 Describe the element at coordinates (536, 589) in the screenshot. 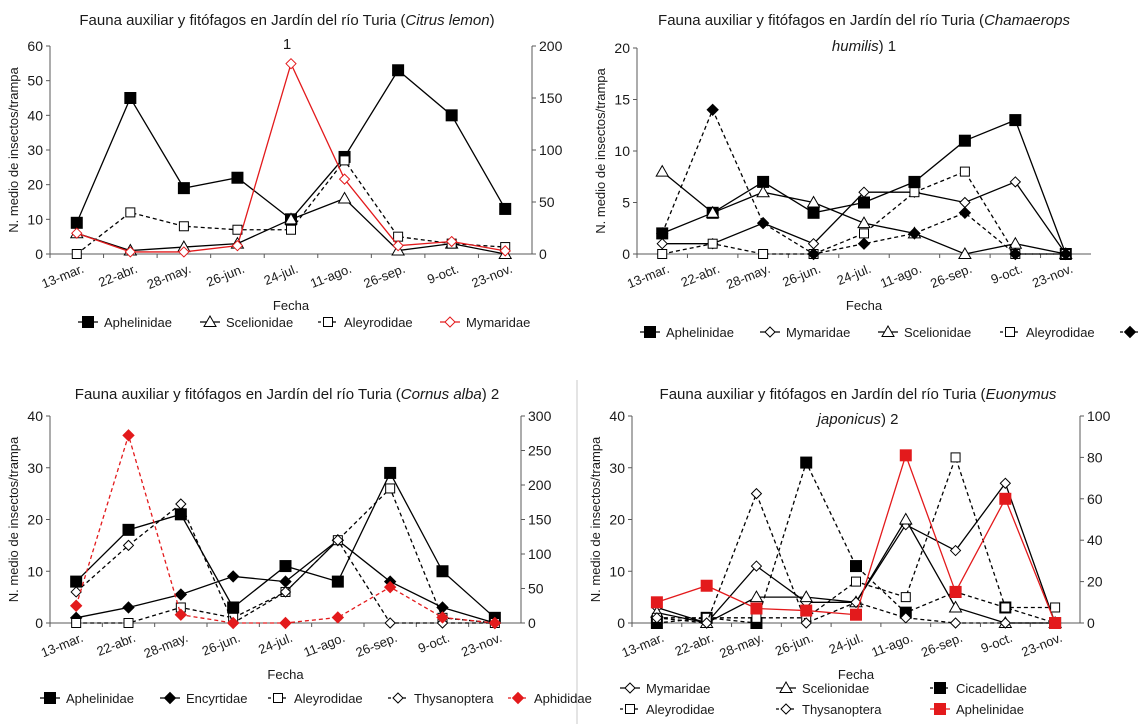

I see `y2-tick-label: 50` at that location.